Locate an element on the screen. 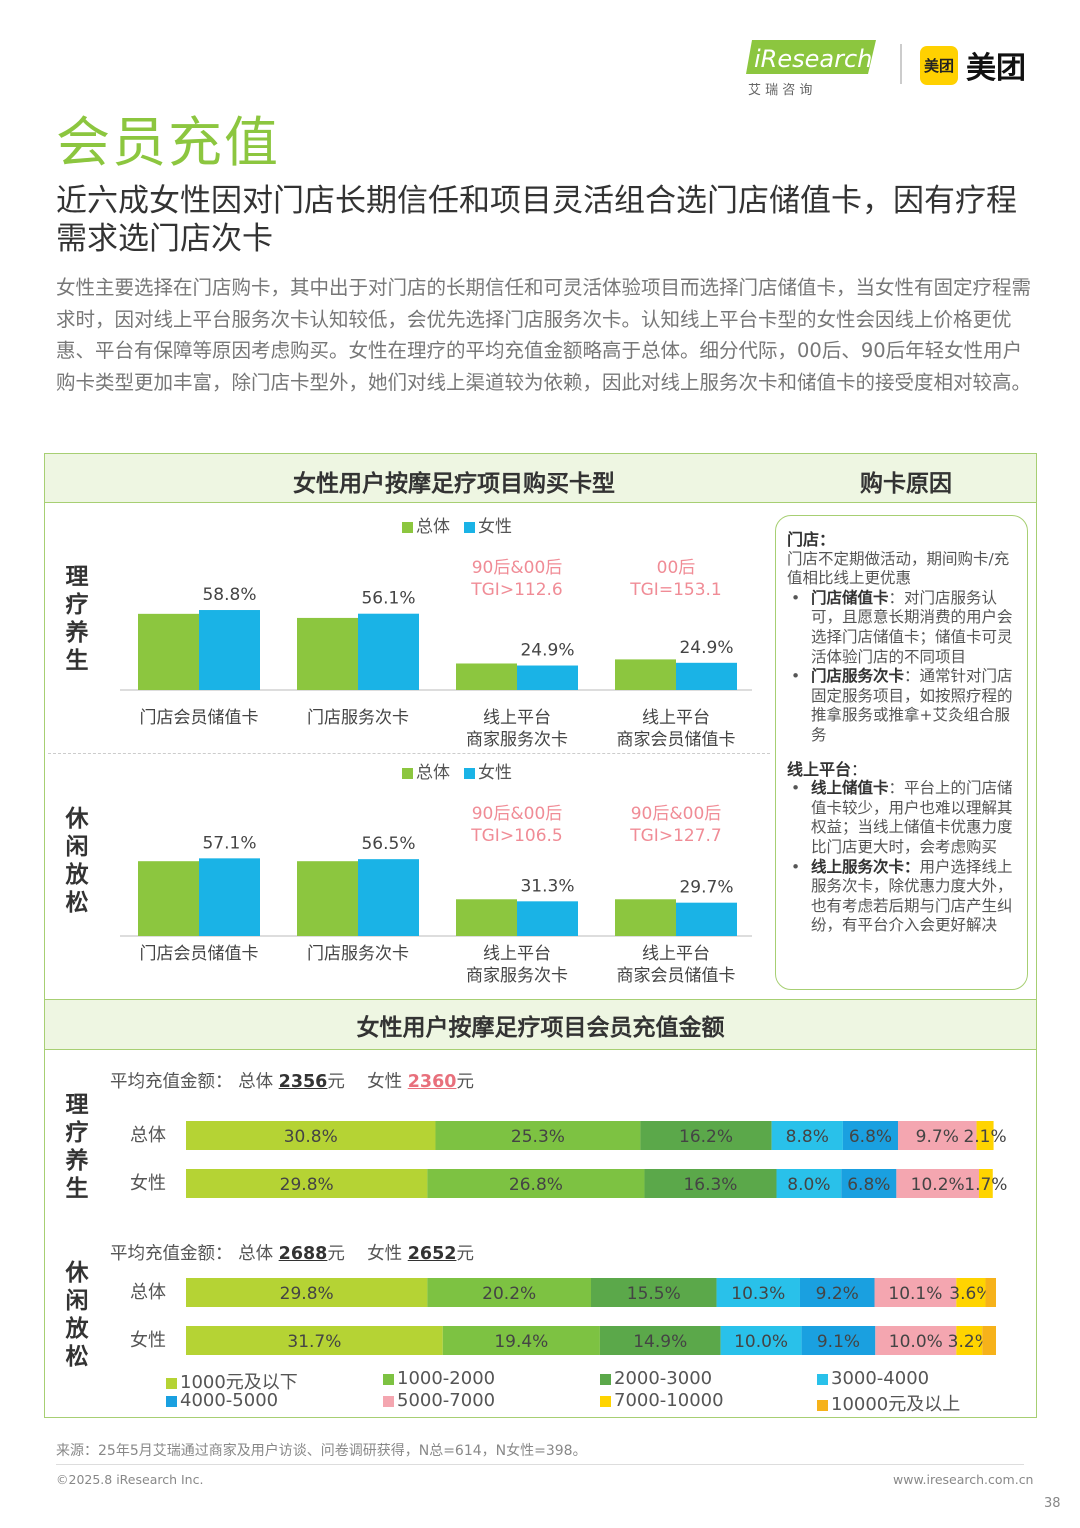 The image size is (1080, 1528). category-label: 门店服务次卡 is located at coordinates (358, 718).